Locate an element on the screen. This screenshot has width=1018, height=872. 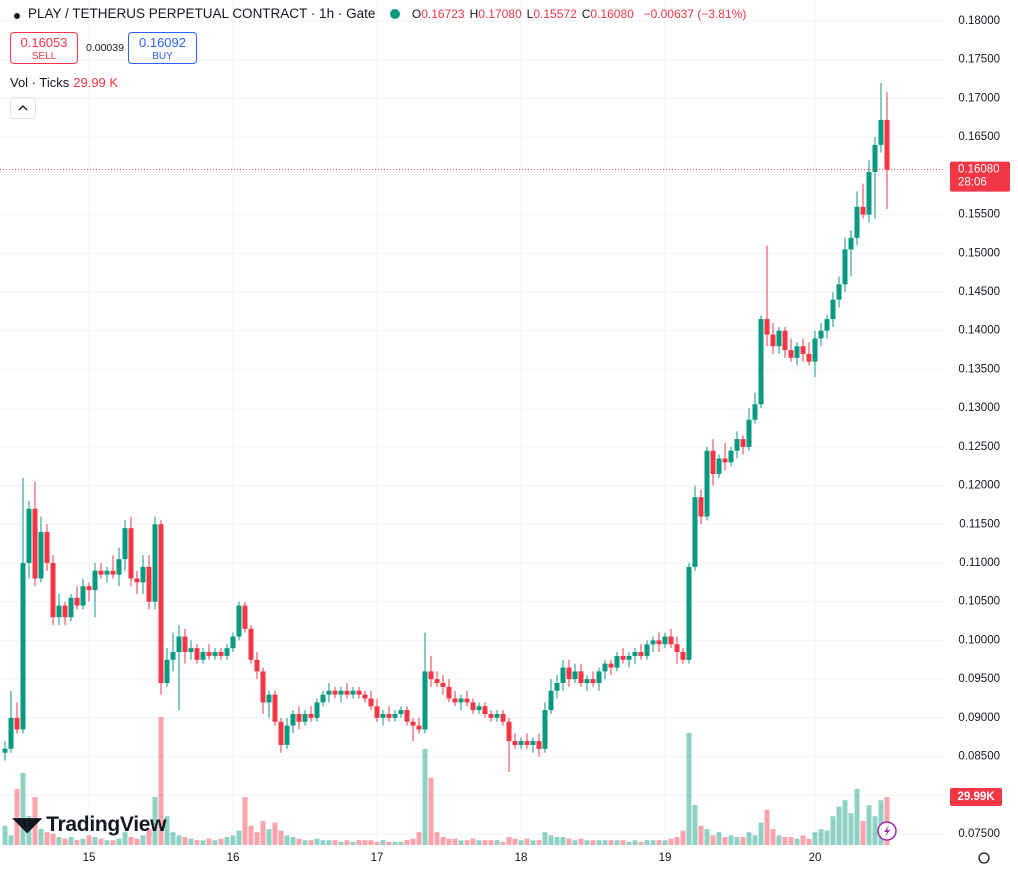
buy-button: 0.16092 BUY is located at coordinates (162, 48).